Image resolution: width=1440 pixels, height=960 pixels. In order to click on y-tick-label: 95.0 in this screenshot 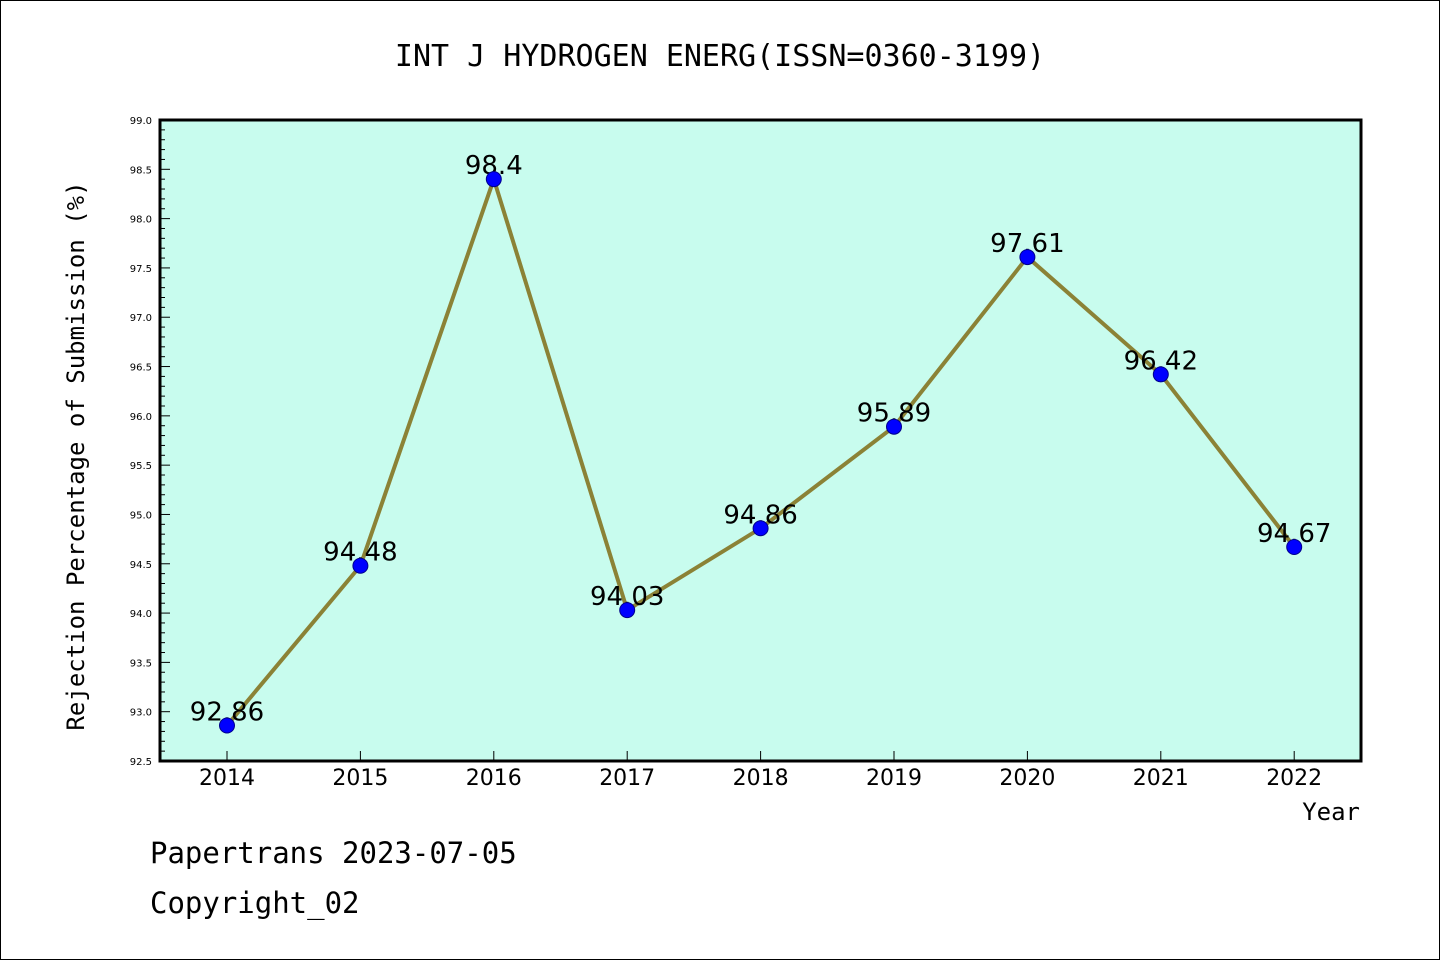, I will do `click(141, 515)`.